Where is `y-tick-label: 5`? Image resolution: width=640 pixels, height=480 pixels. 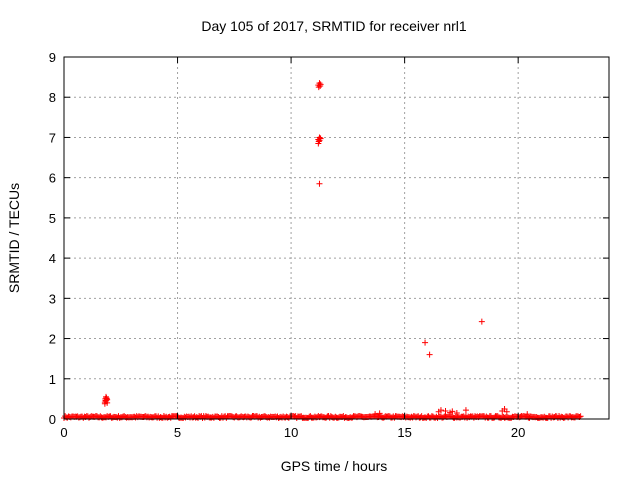
y-tick-label: 5 is located at coordinates (52, 218).